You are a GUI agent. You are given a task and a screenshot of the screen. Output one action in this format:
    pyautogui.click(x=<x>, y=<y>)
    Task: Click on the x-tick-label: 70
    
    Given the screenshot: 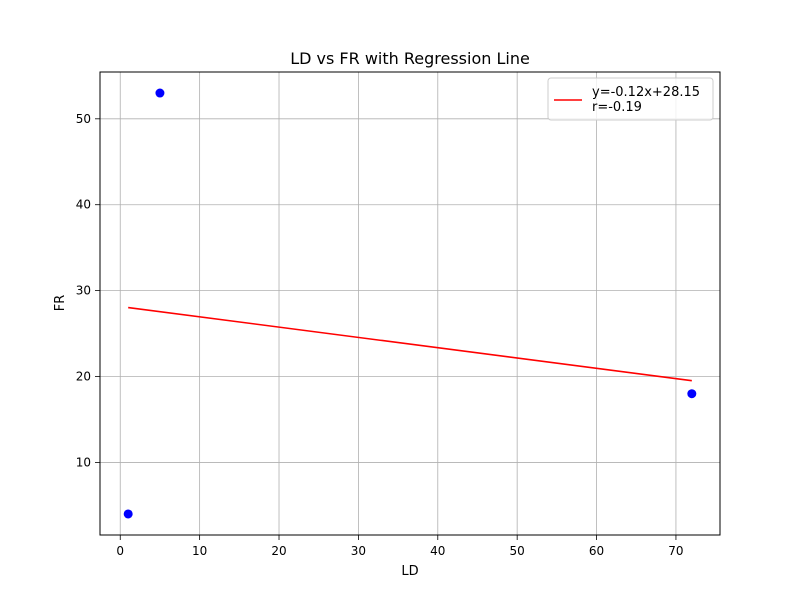 What is the action you would take?
    pyautogui.click(x=675, y=551)
    